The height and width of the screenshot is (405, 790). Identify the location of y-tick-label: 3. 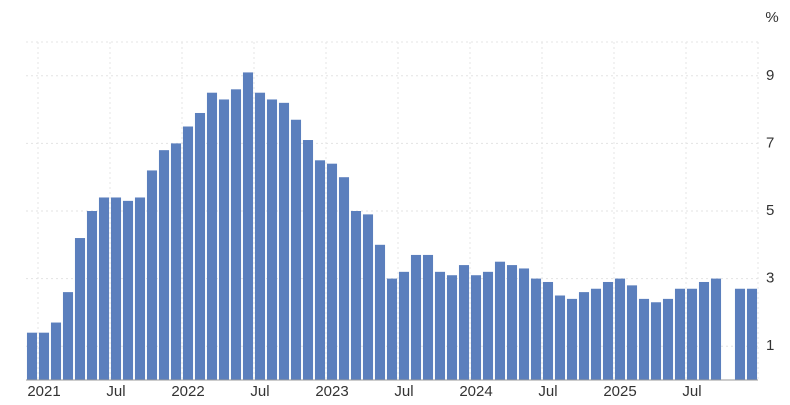
(770, 278).